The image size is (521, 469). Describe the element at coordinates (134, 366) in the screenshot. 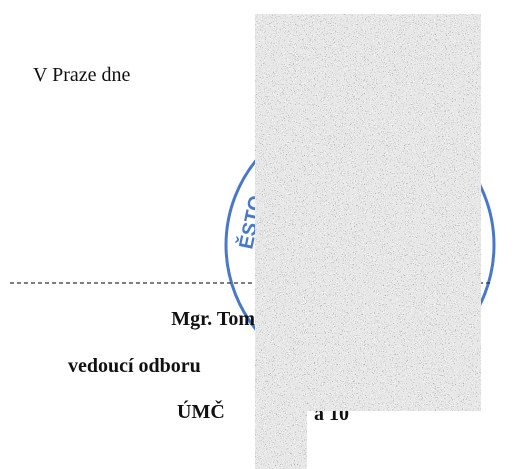

I see `signatory-position: vedoucí odboru` at that location.